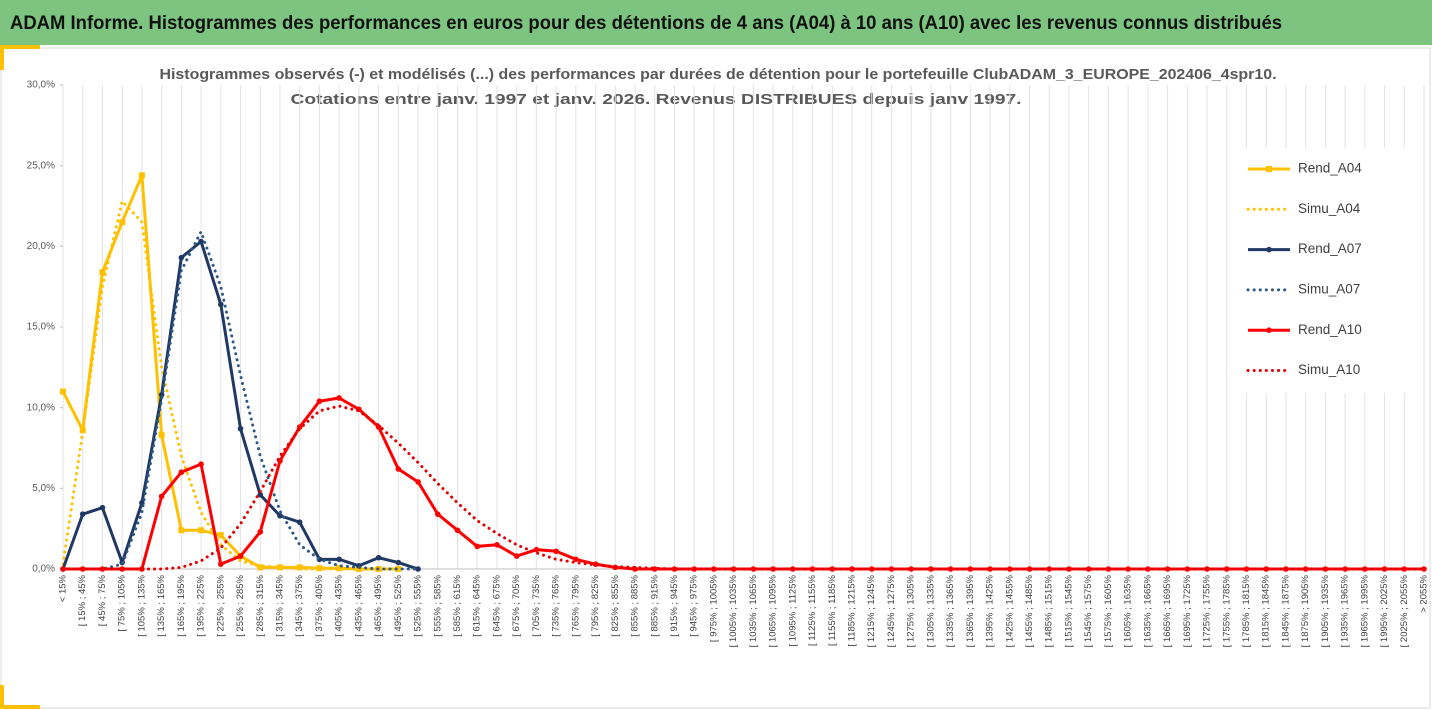 The width and height of the screenshot is (1432, 710). I want to click on y-tick-label: 15,0%, so click(41, 327).